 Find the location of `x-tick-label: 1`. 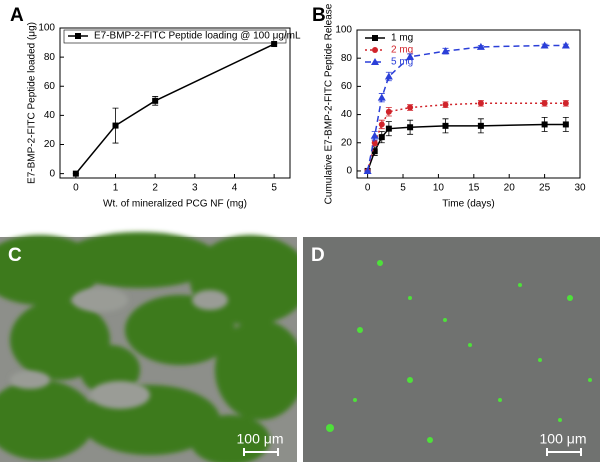

x-tick-label: 1 is located at coordinates (116, 188).